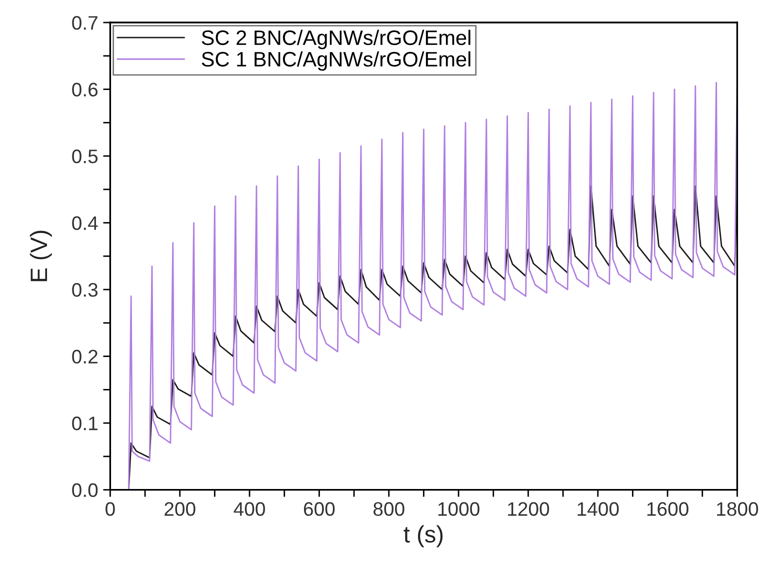  I want to click on x-tick-label: 1000, so click(459, 509).